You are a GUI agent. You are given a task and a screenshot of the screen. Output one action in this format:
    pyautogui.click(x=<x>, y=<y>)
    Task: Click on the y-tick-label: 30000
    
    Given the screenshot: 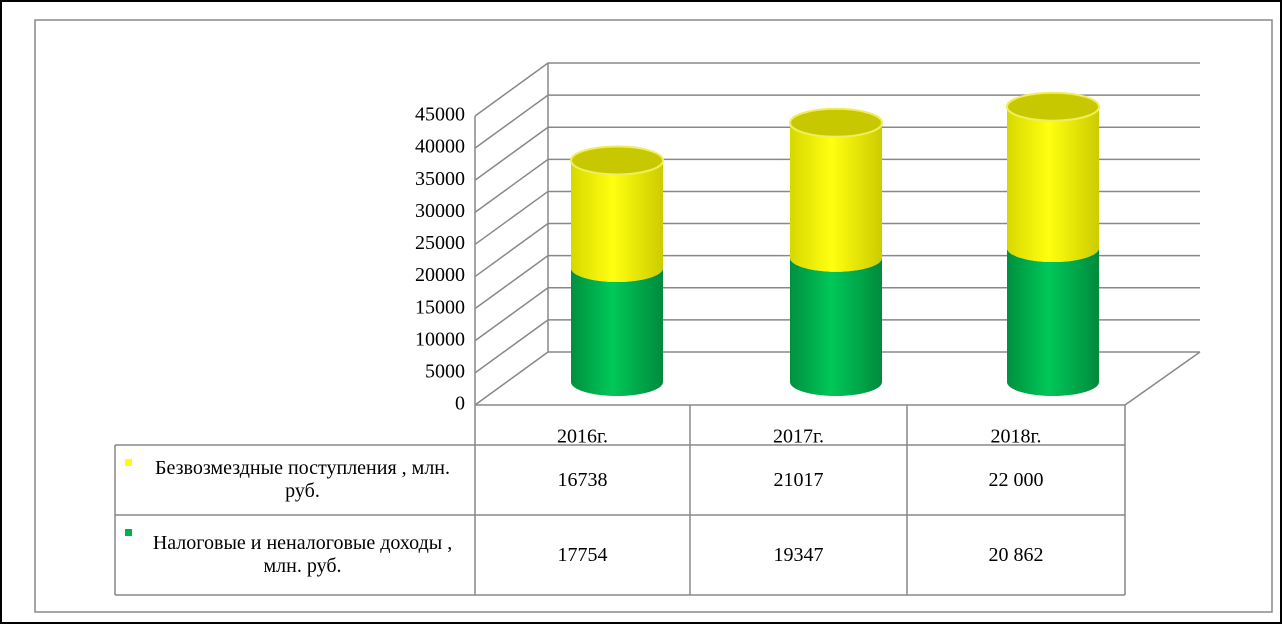 What is the action you would take?
    pyautogui.click(x=440, y=211)
    